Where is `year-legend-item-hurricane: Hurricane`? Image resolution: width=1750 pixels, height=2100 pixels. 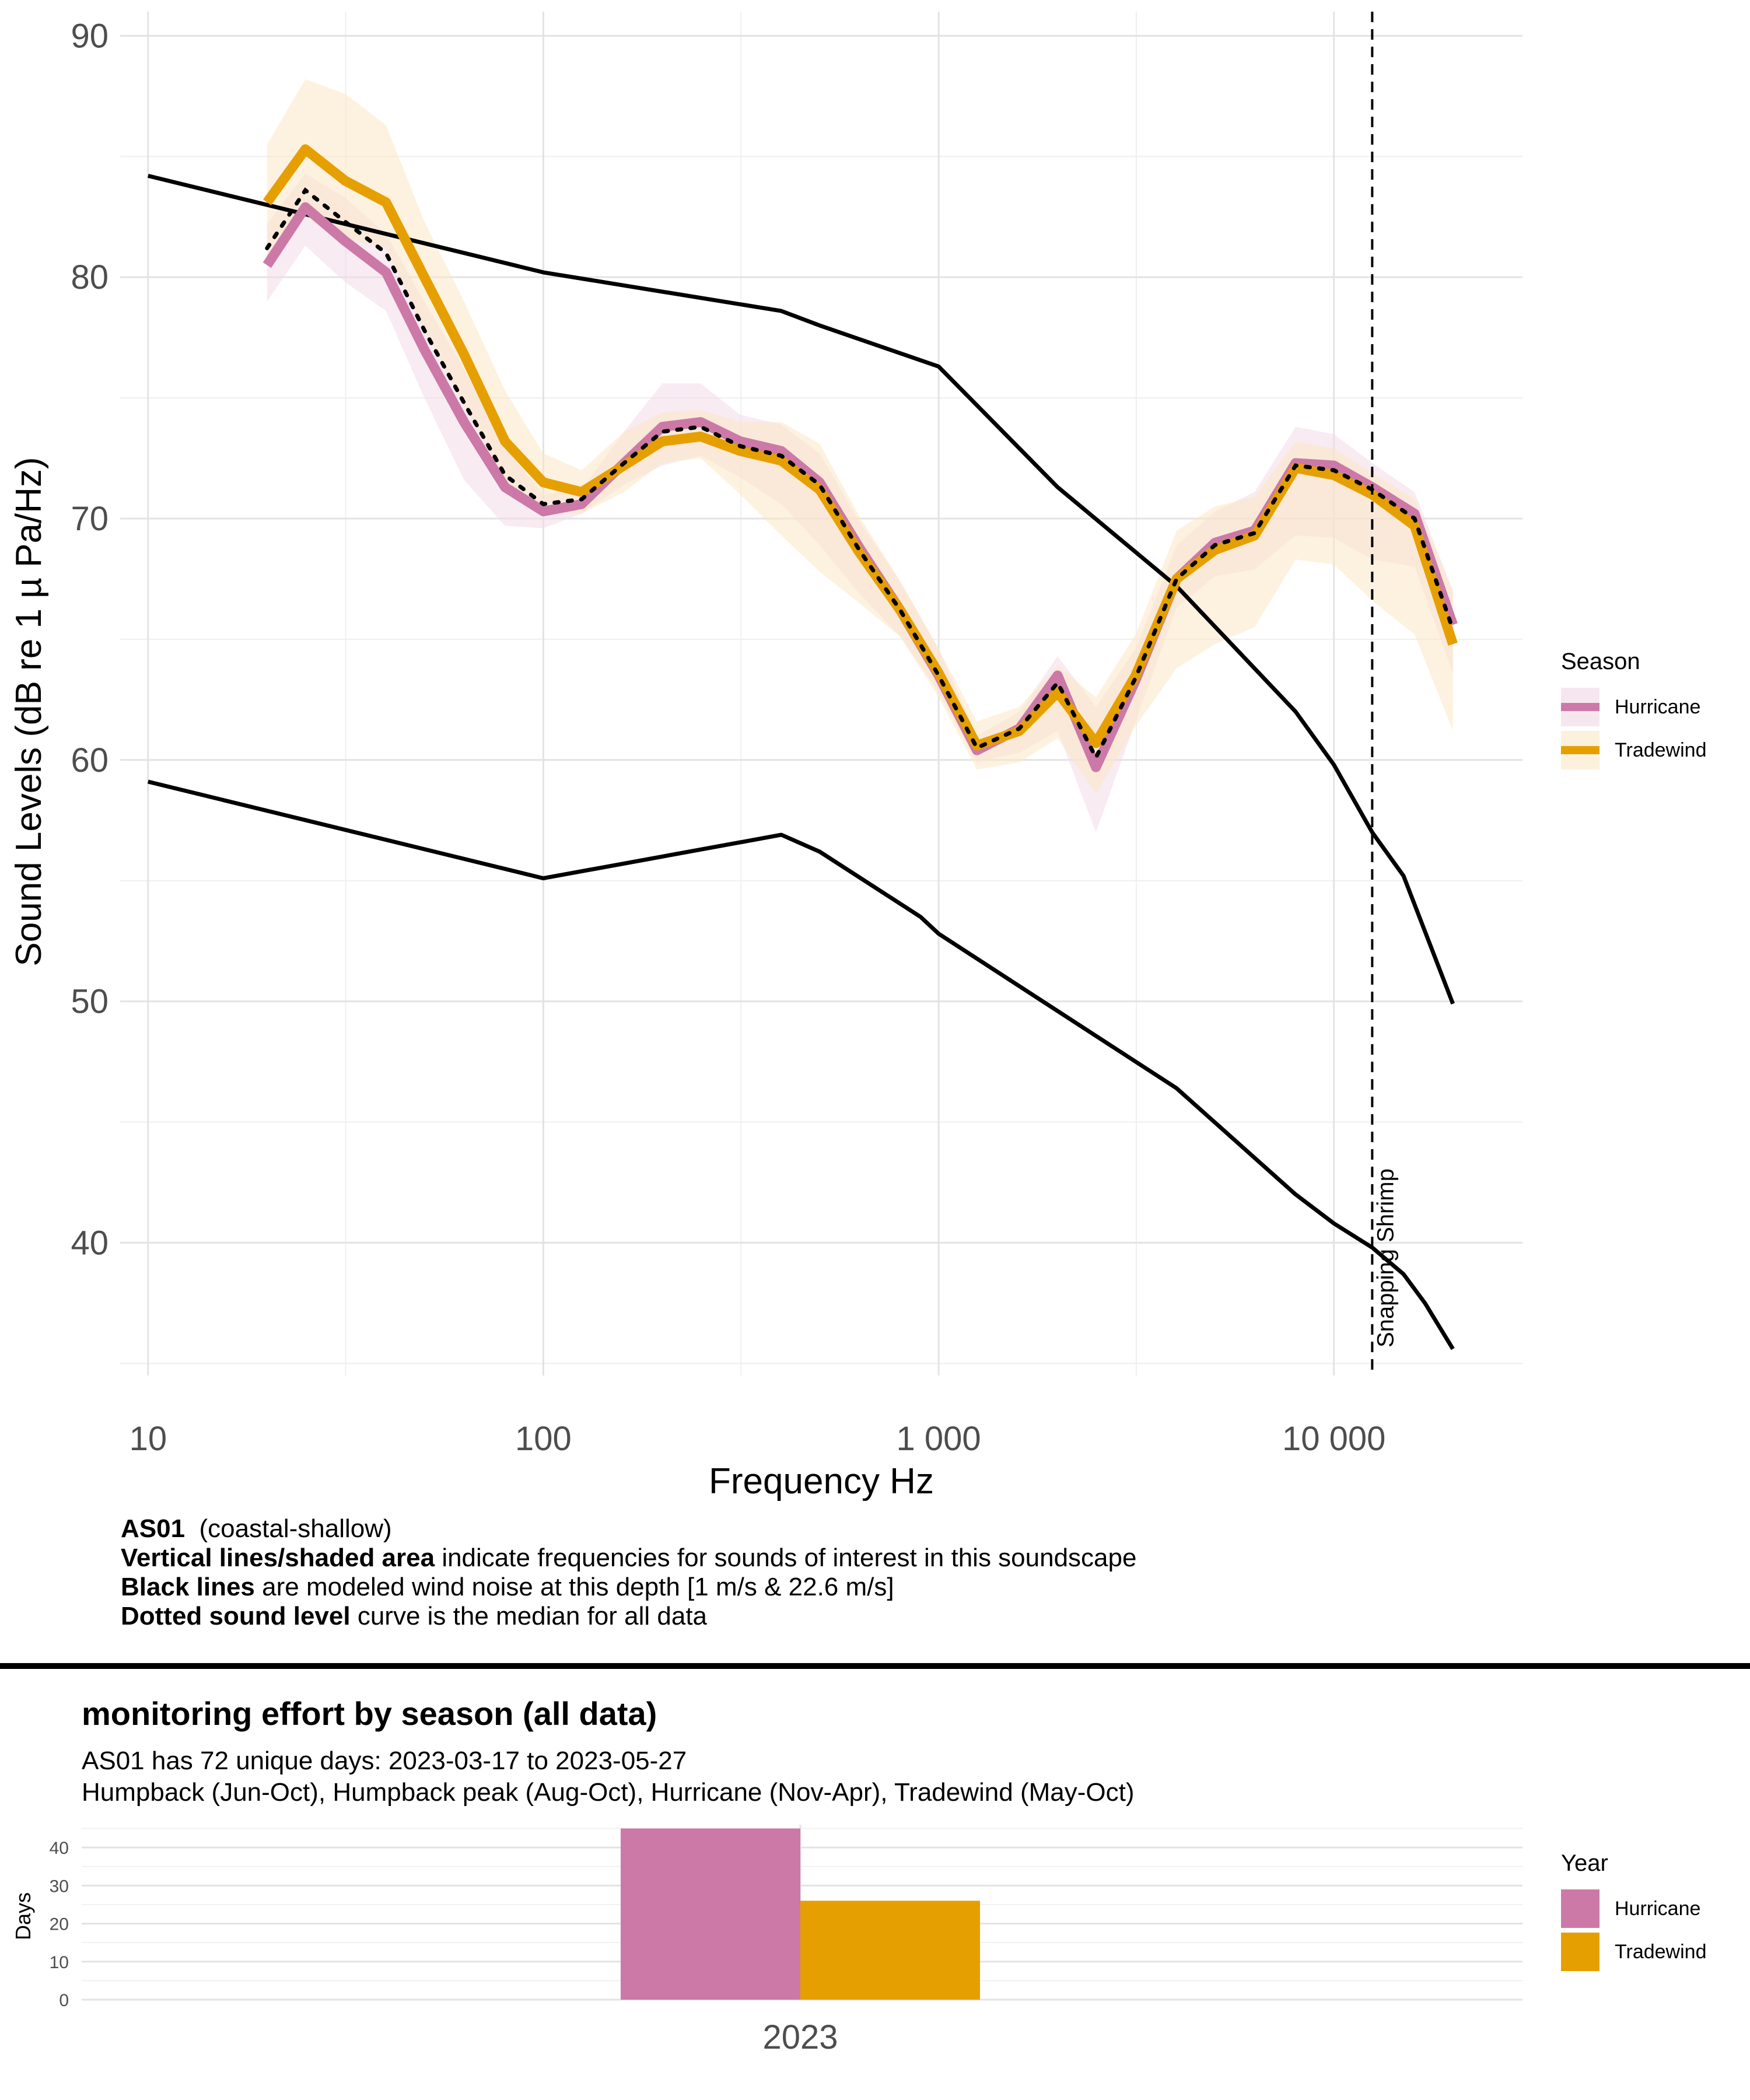 year-legend-item-hurricane: Hurricane is located at coordinates (1633, 1908).